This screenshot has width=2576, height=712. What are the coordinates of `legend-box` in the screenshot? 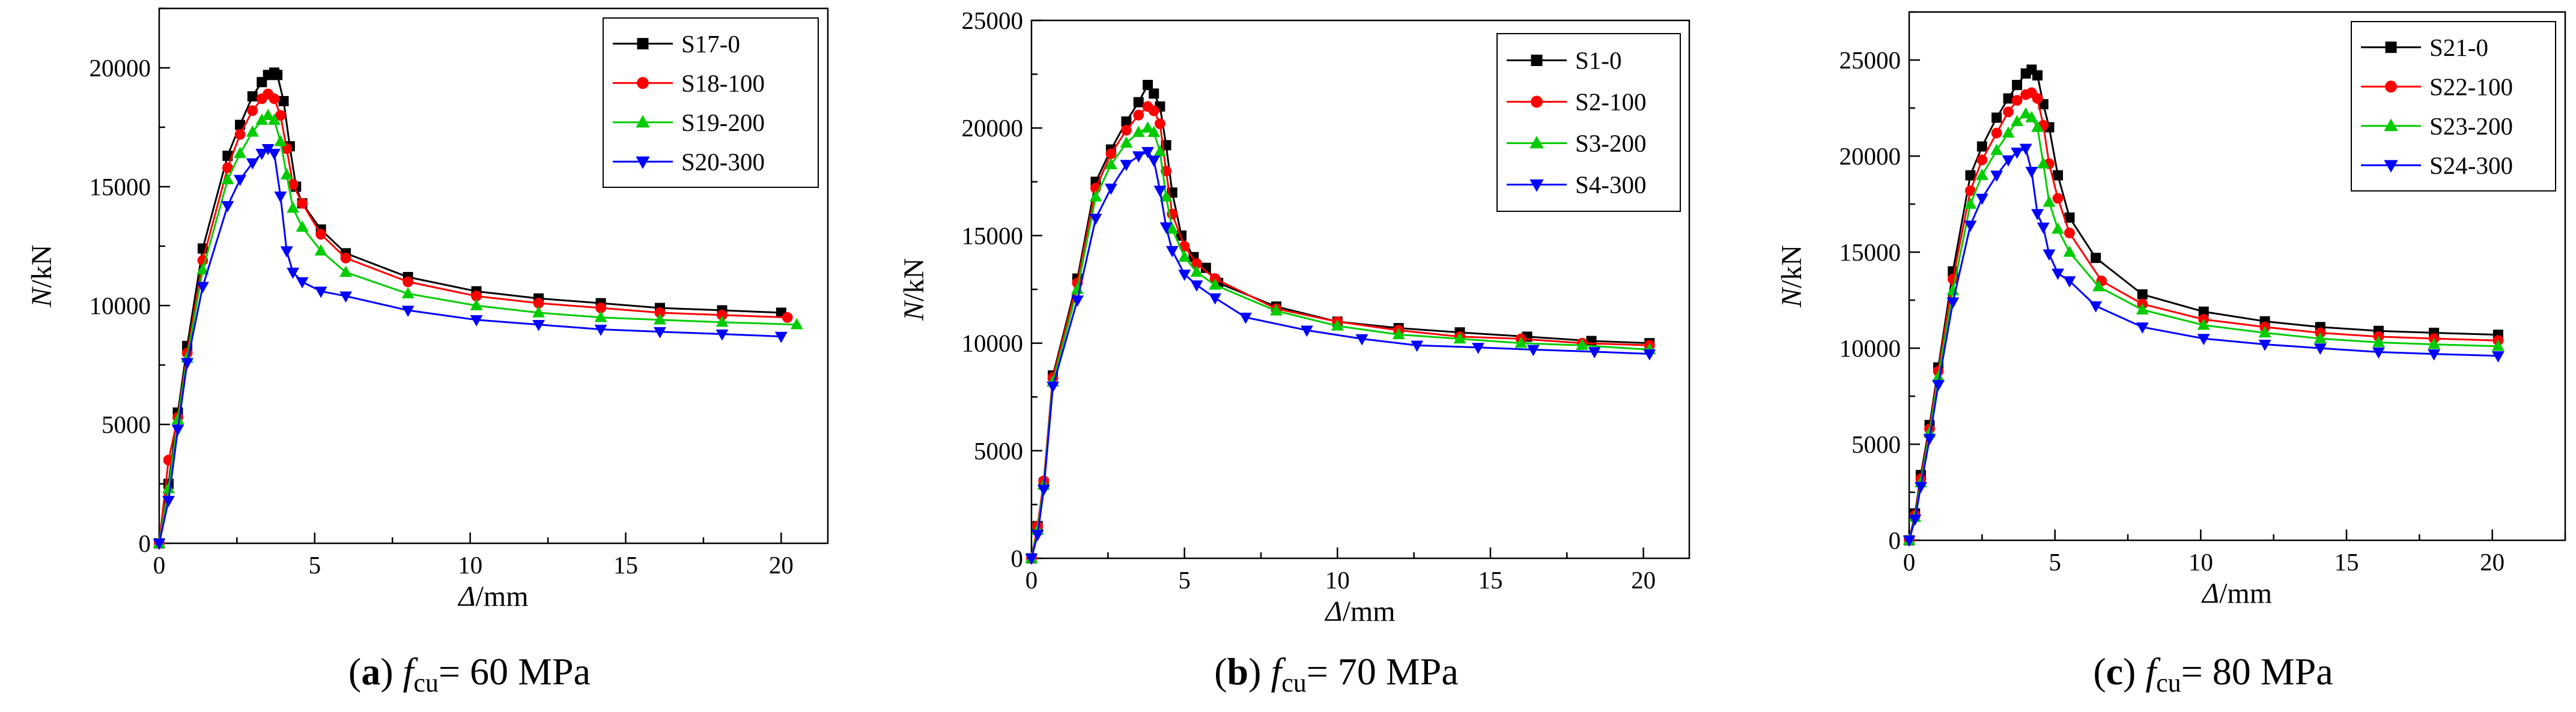 It's located at (1588, 122).